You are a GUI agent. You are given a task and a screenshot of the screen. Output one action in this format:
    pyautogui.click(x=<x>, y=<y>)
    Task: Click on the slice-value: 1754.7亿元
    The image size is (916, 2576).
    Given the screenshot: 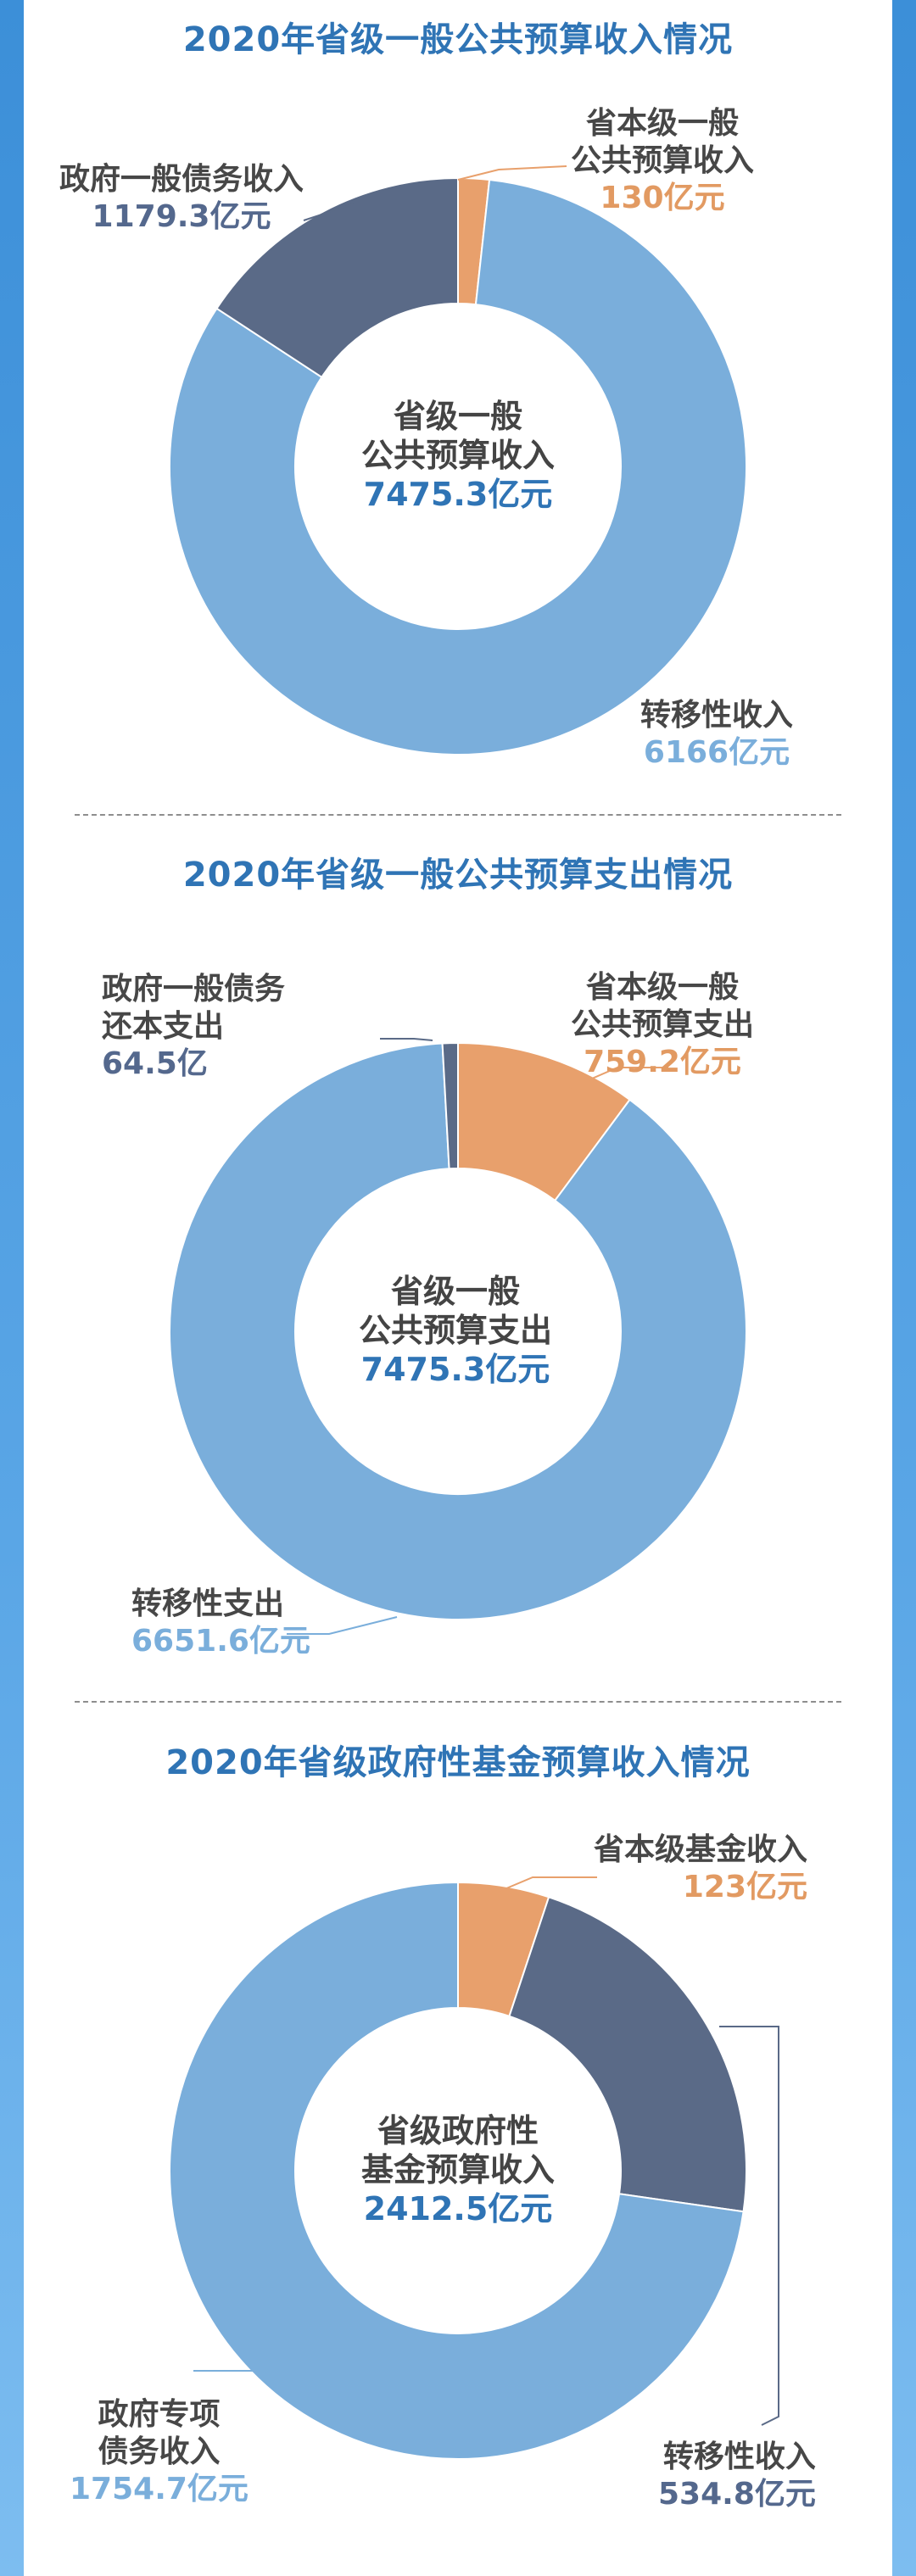 What is the action you would take?
    pyautogui.click(x=159, y=2489)
    